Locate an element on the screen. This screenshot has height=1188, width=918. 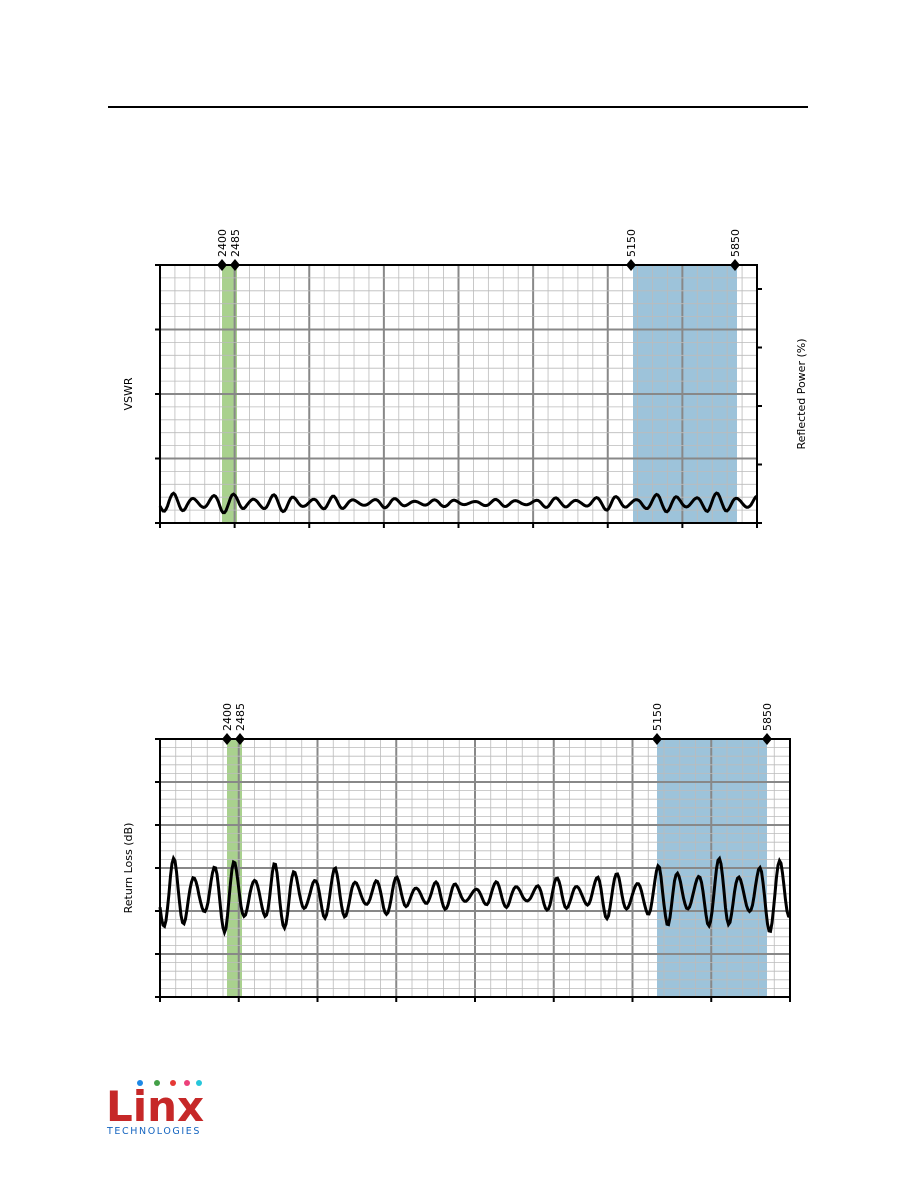
logo: Linx TECHNOLOGIES is located at coordinates (155, 1108).